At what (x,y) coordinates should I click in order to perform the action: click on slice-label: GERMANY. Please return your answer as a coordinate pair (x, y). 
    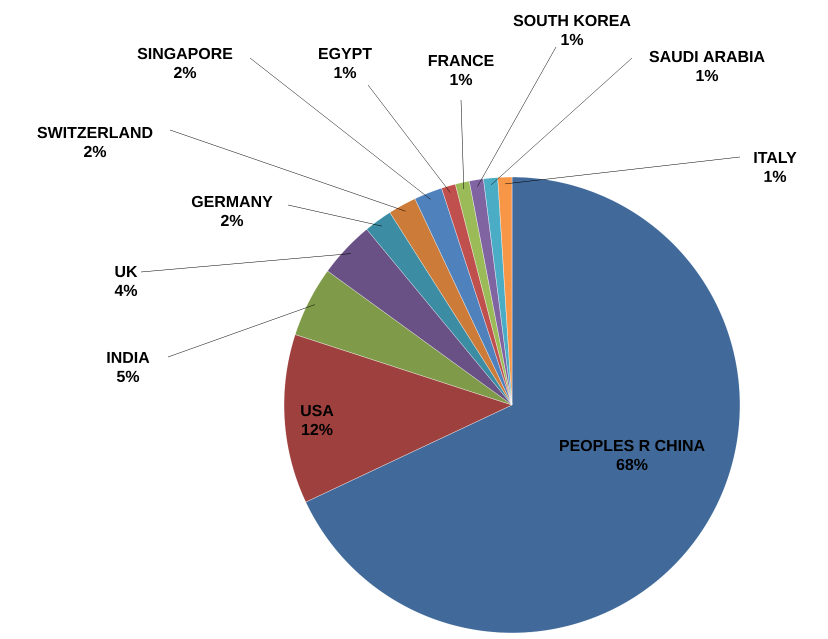
    Looking at the image, I should click on (232, 202).